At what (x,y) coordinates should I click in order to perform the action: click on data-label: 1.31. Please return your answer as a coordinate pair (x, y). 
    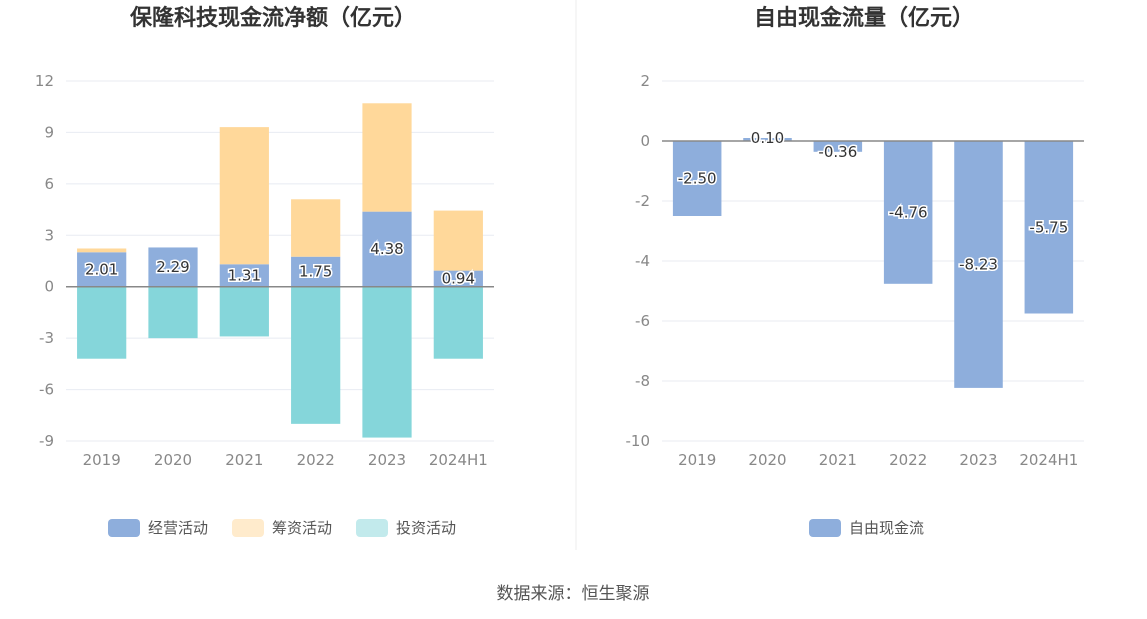
    Looking at the image, I should click on (244, 275).